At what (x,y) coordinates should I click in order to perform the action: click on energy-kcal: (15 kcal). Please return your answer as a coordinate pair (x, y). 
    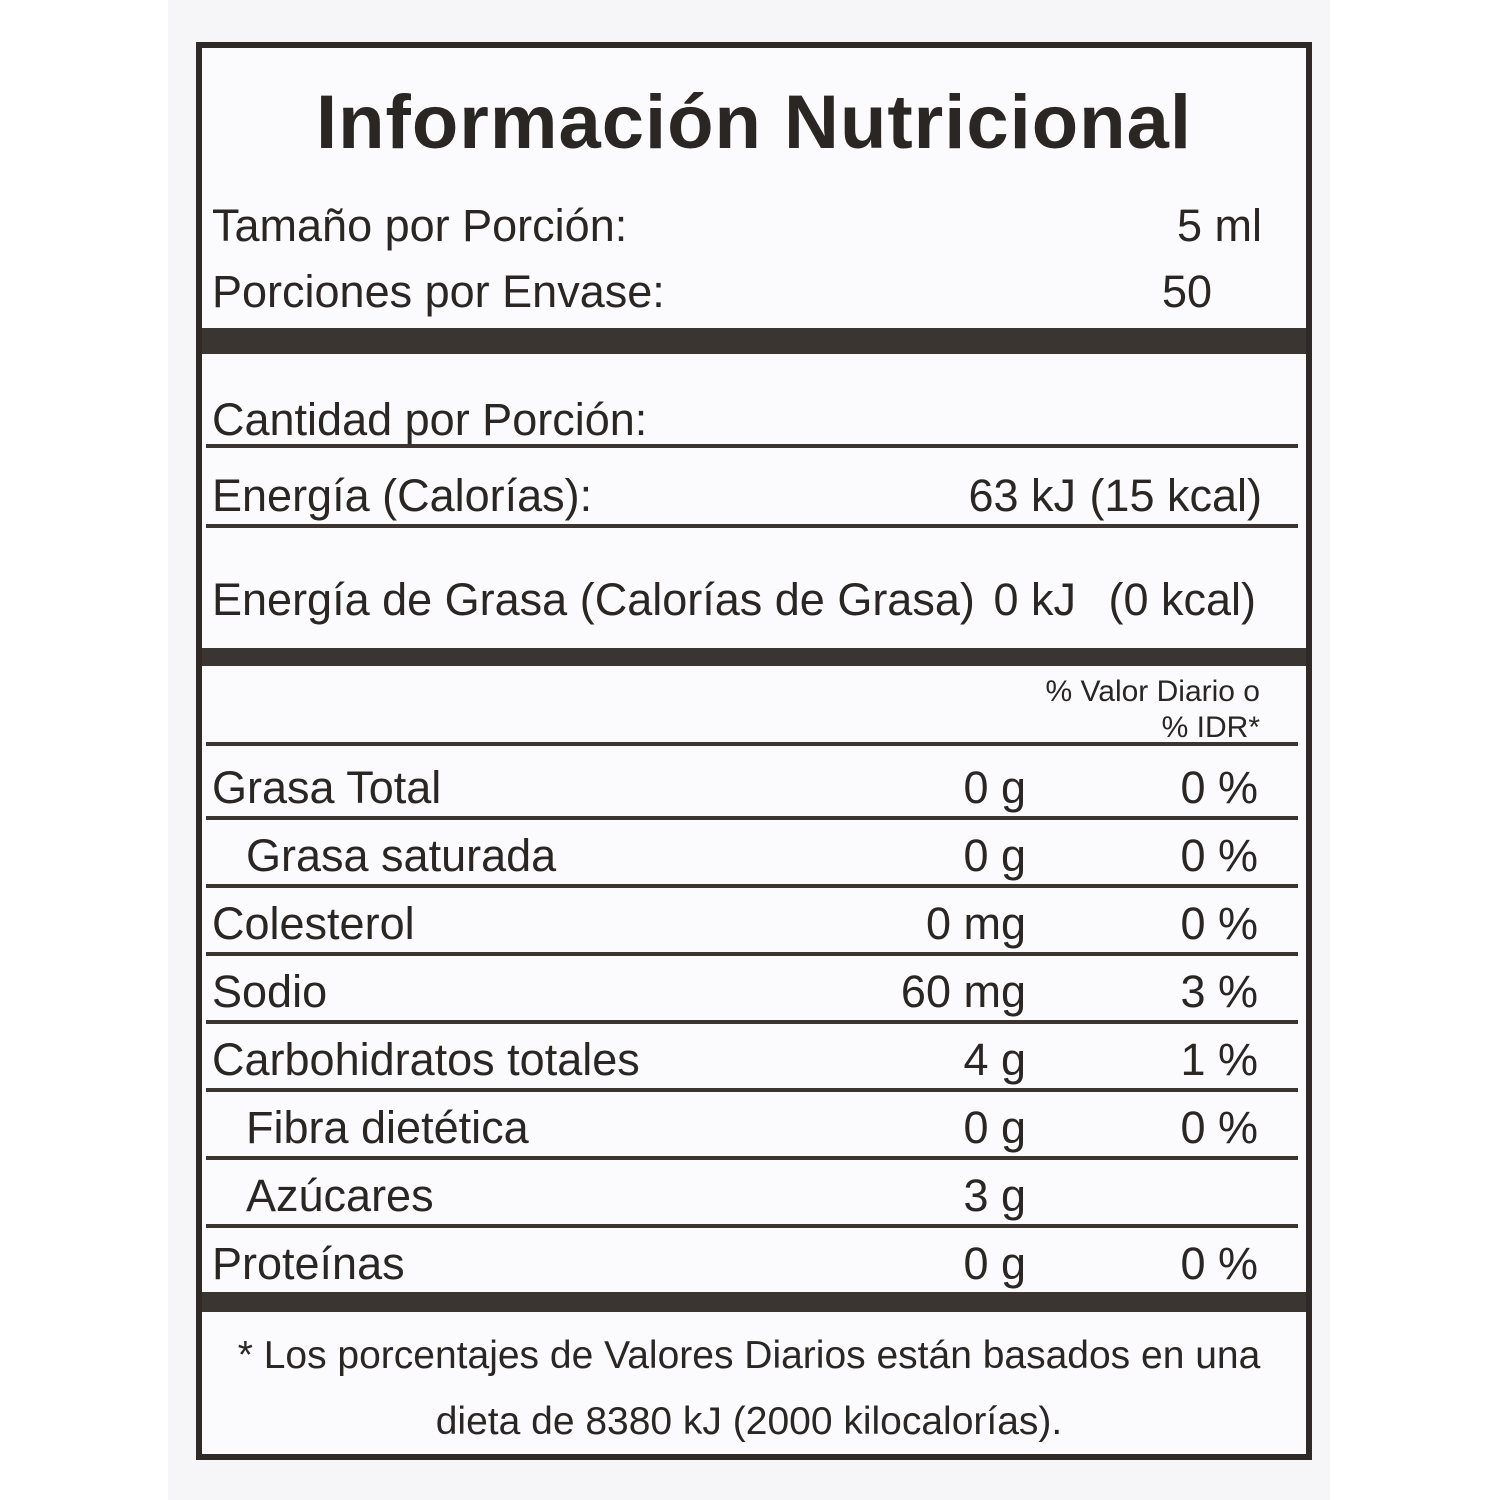
    Looking at the image, I should click on (1175, 495).